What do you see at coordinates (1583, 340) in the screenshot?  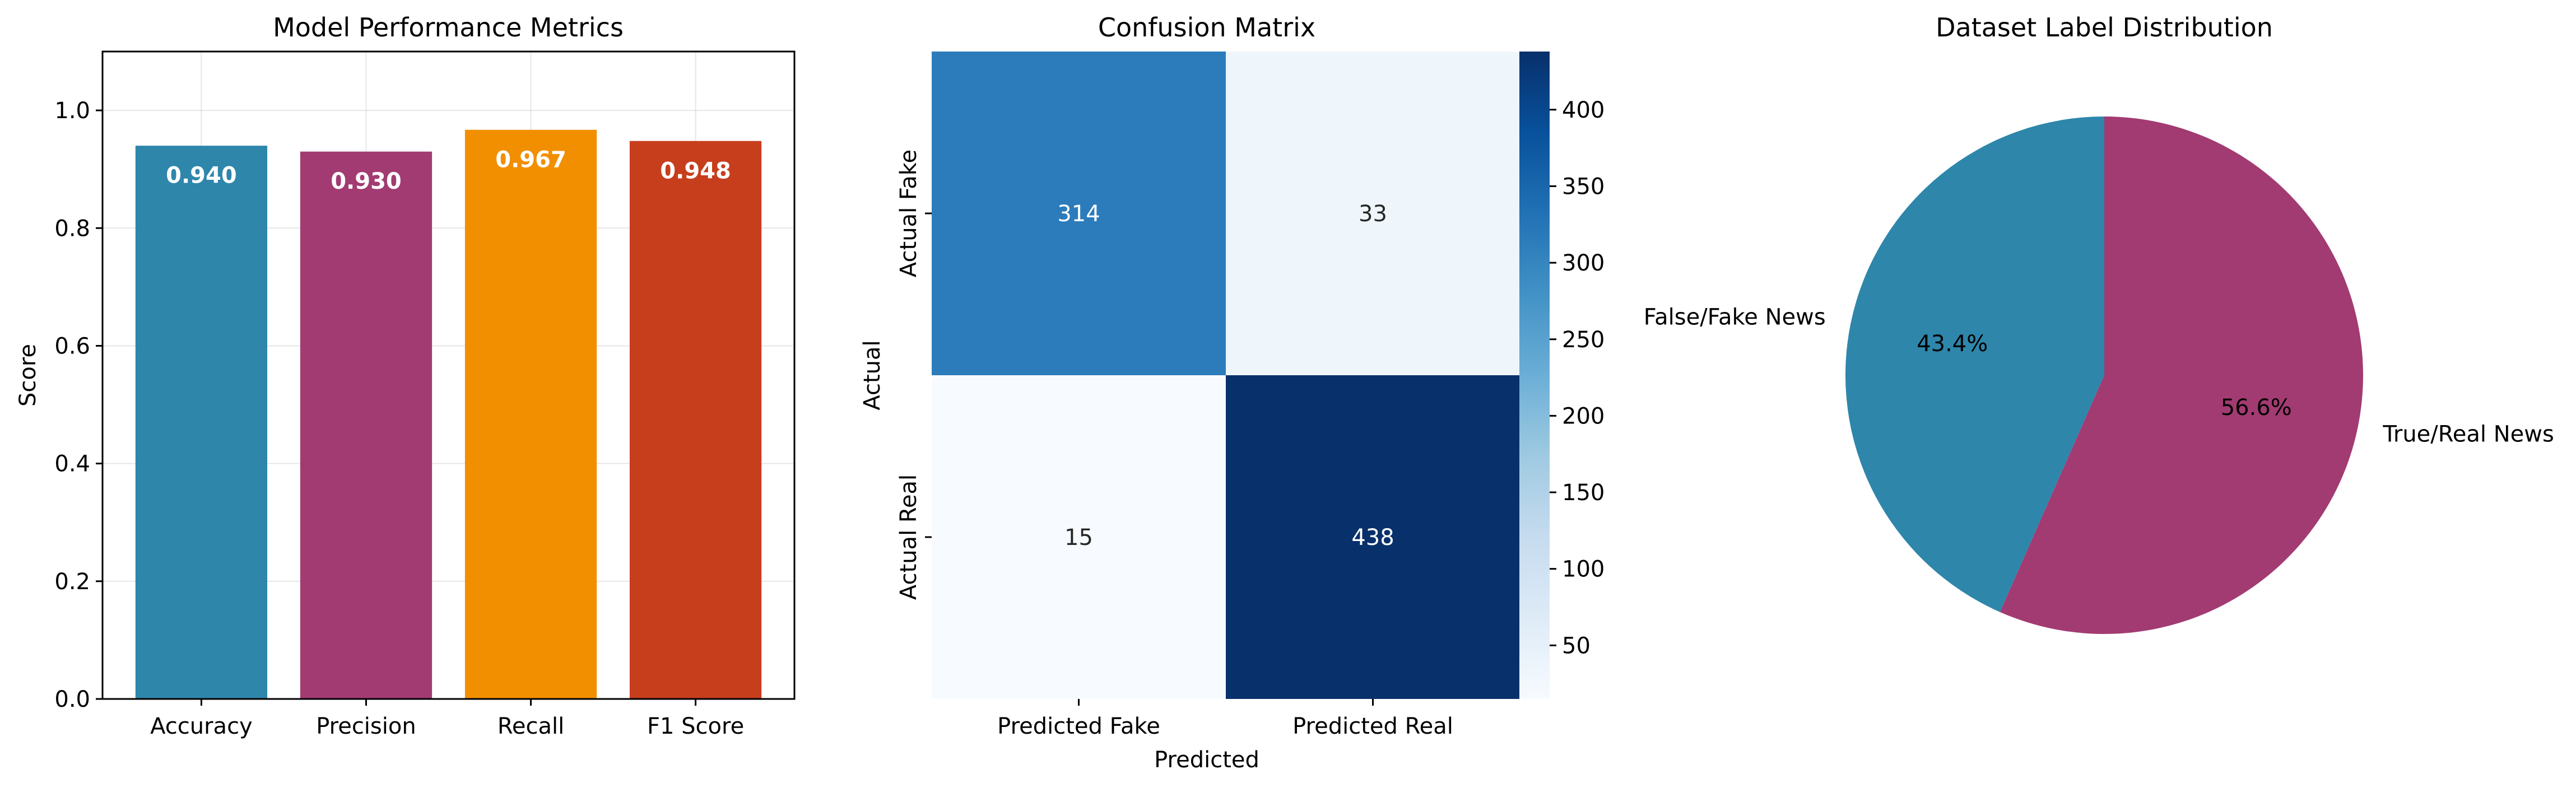 I see `colorbar-tick-label: 250` at bounding box center [1583, 340].